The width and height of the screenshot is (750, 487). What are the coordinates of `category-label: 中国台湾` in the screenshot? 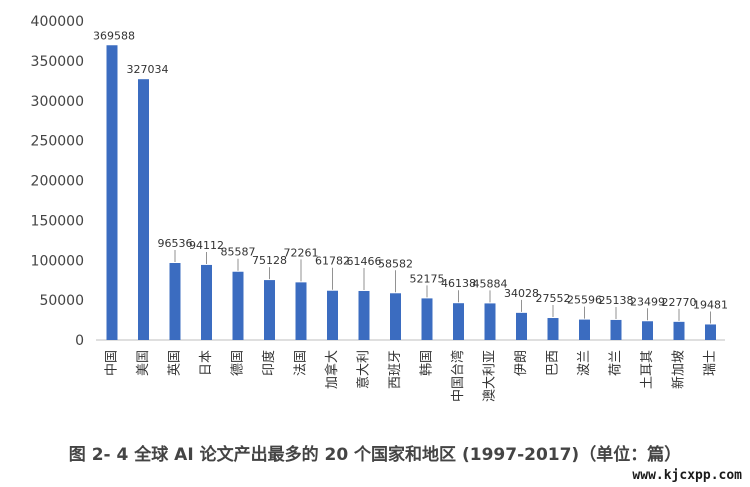 It's located at (458, 376).